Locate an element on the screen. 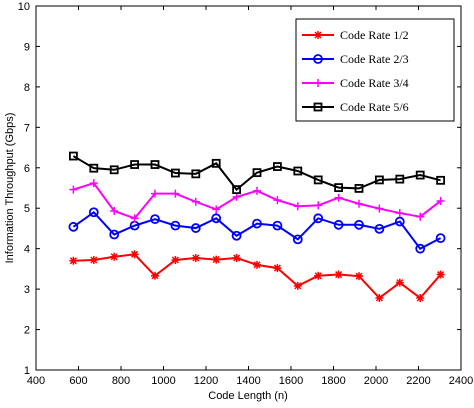 This screenshot has height=408, width=474. x-tick-label: 400 is located at coordinates (36, 381).